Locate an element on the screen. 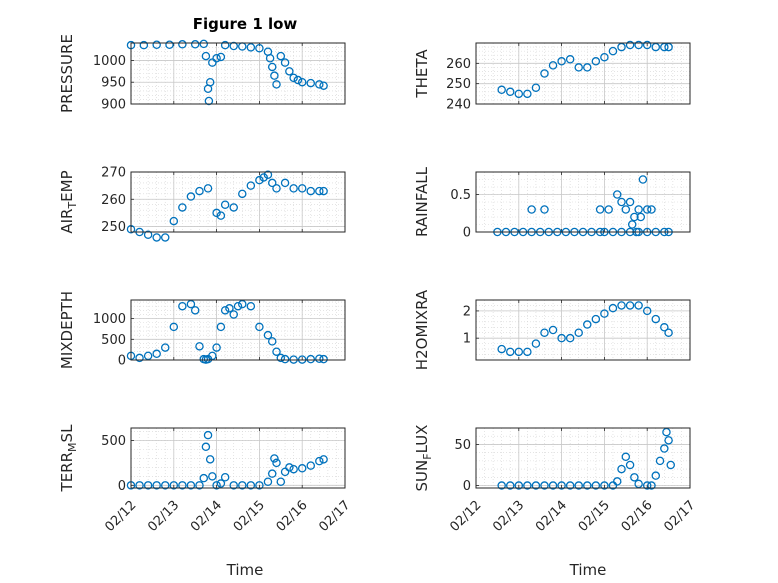  x-axis-label-right: Time is located at coordinates (588, 570).